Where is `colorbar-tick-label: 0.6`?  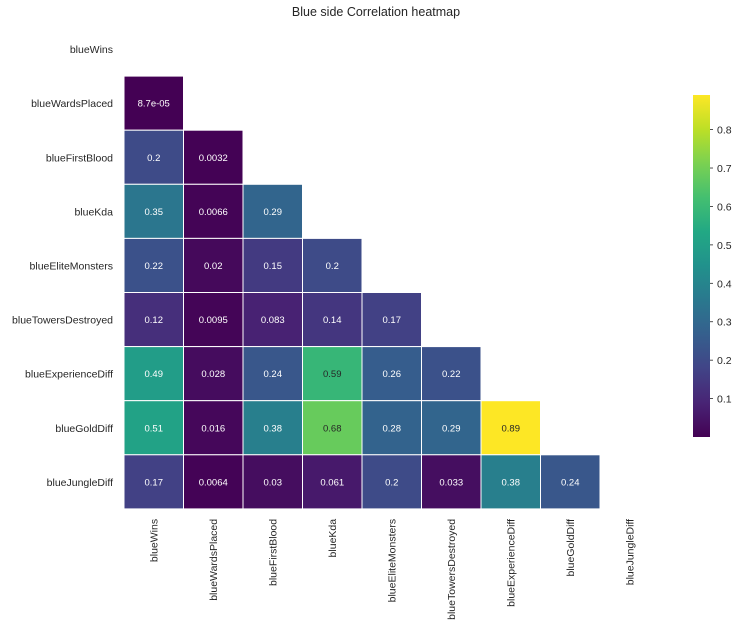
colorbar-tick-label: 0.6 is located at coordinates (724, 207).